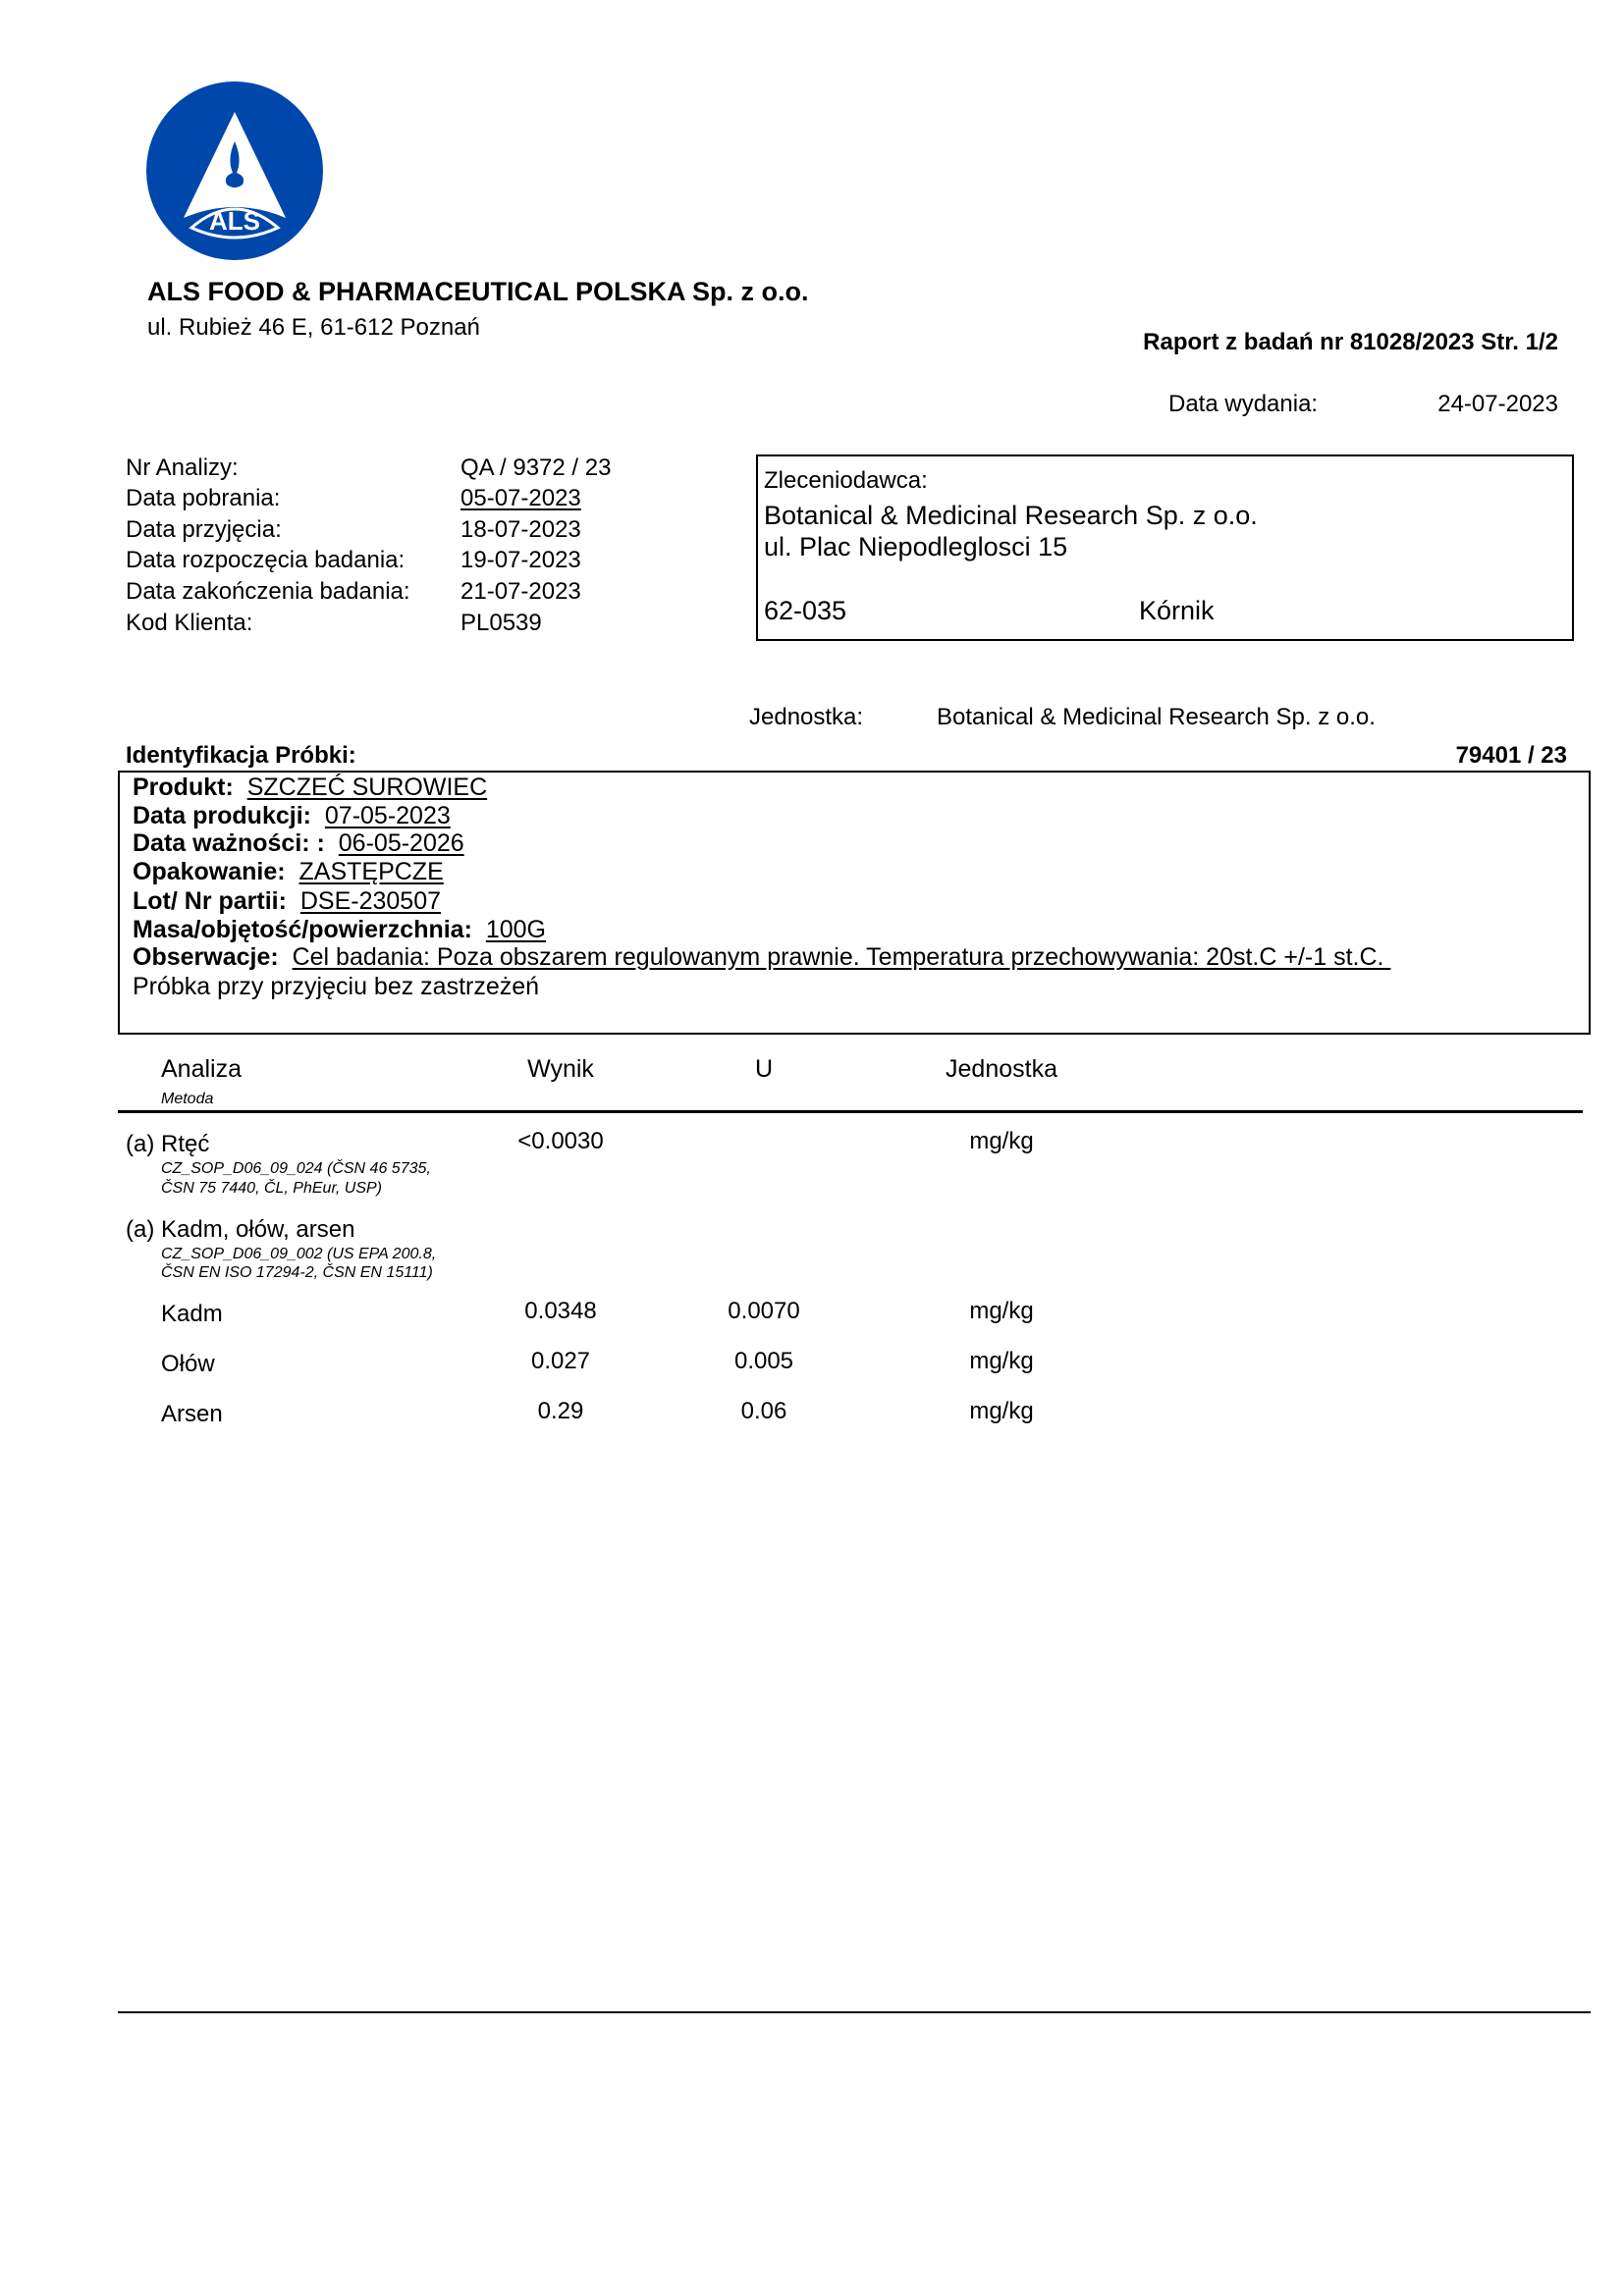 This screenshot has width=1624, height=2296. Describe the element at coordinates (188, 1364) in the screenshot. I see `row-name: Ołów` at that location.